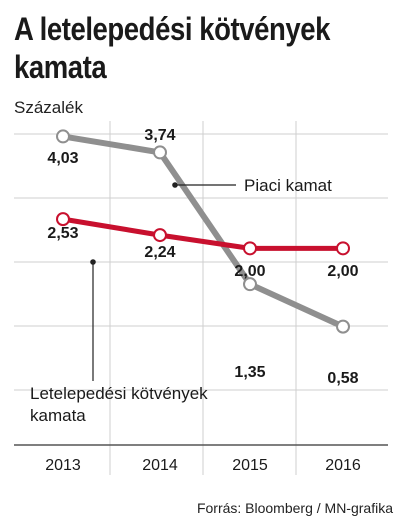  Describe the element at coordinates (249, 372) in the screenshot. I see `market-data-label: 1,35` at that location.